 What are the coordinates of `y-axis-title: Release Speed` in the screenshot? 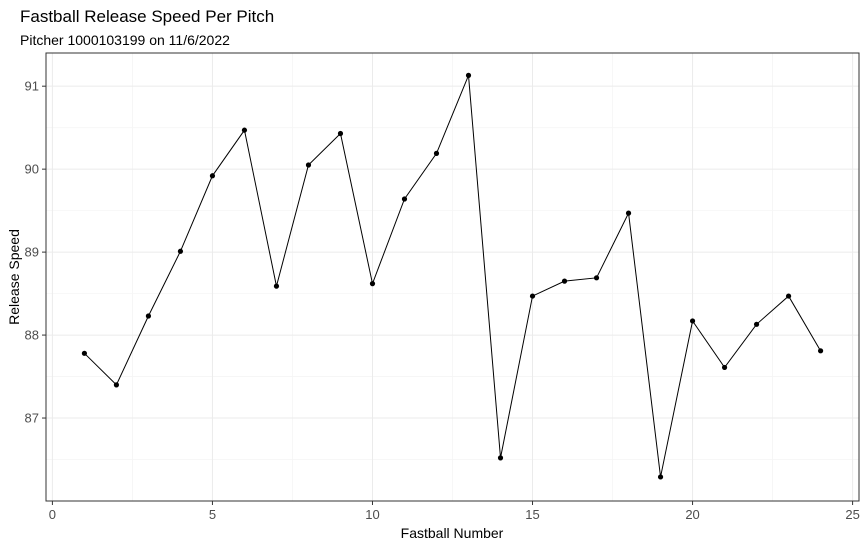 It's located at (14, 277).